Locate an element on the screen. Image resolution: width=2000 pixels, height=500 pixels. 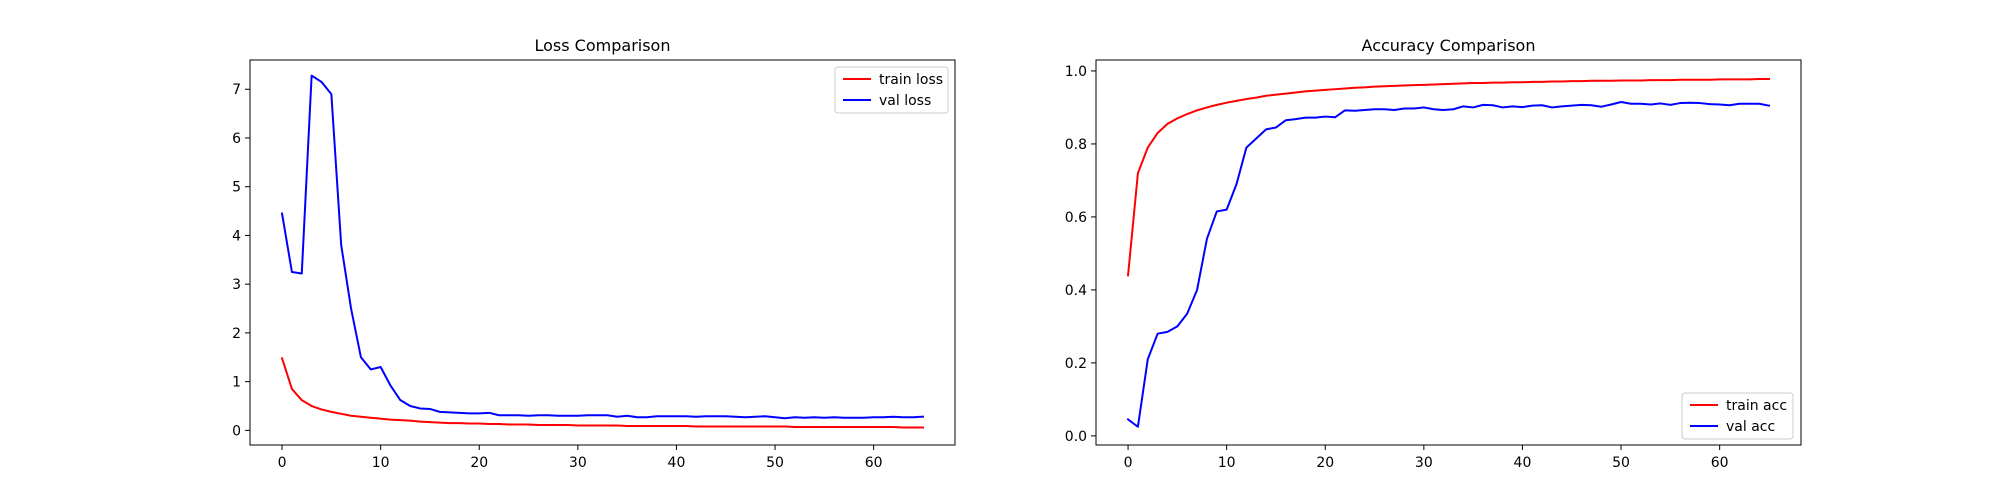
loss-y-tick-label: 5 is located at coordinates (236, 188).